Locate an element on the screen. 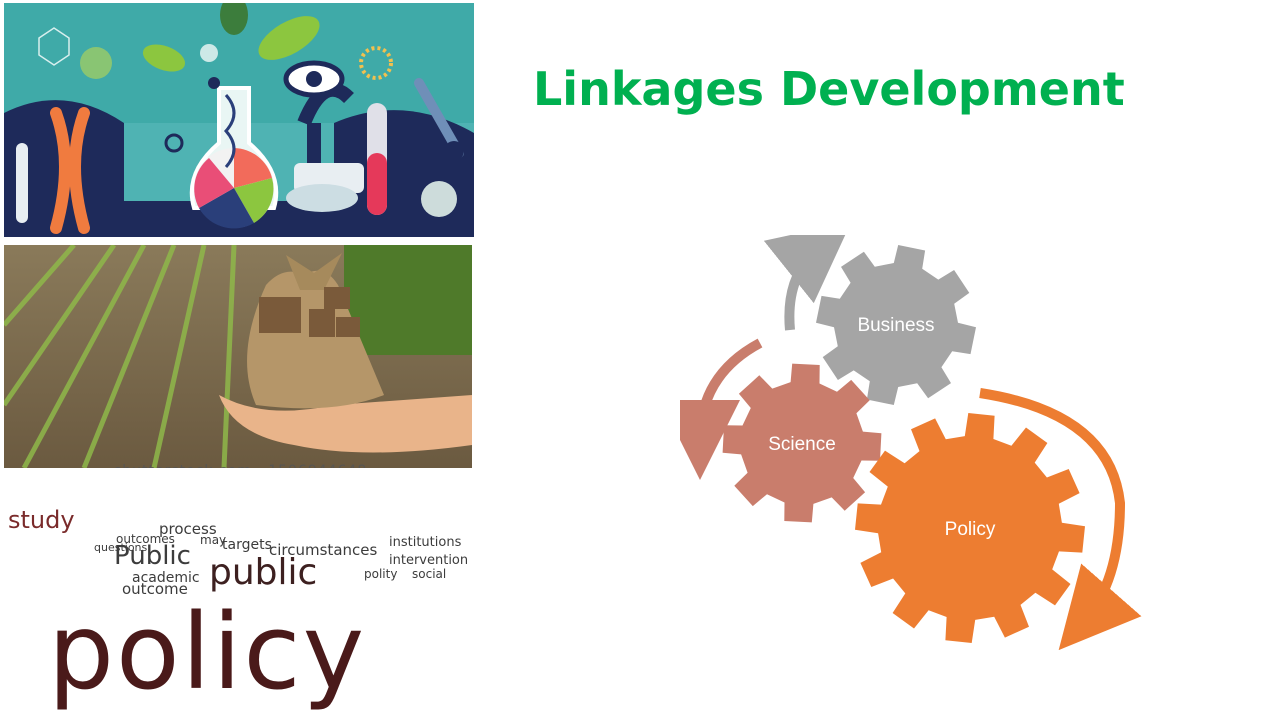 Image resolution: width=1280 pixels, height=720 pixels. science-illustration-art is located at coordinates (239, 120).